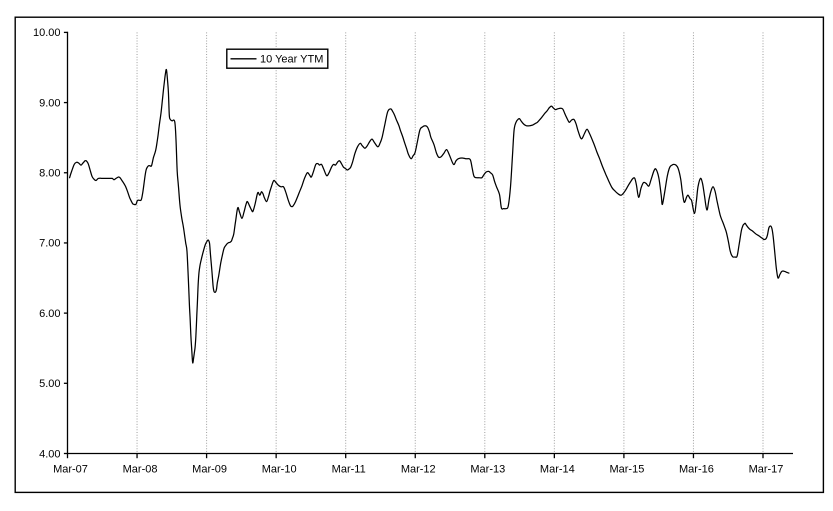  Describe the element at coordinates (49, 244) in the screenshot. I see `svg-text: 7.00` at that location.